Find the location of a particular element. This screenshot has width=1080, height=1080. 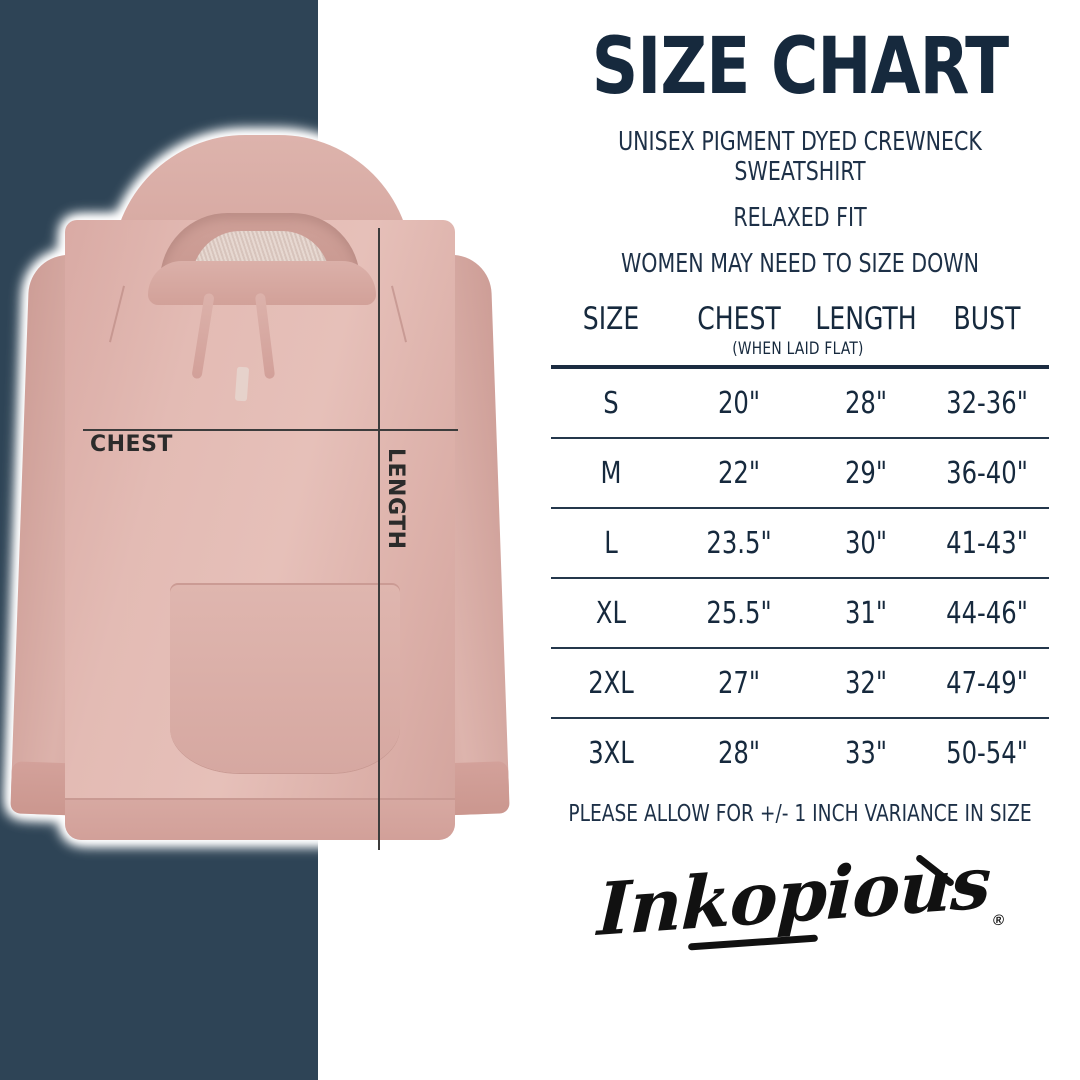

page-title: SIZE CHART is located at coordinates (800, 67).